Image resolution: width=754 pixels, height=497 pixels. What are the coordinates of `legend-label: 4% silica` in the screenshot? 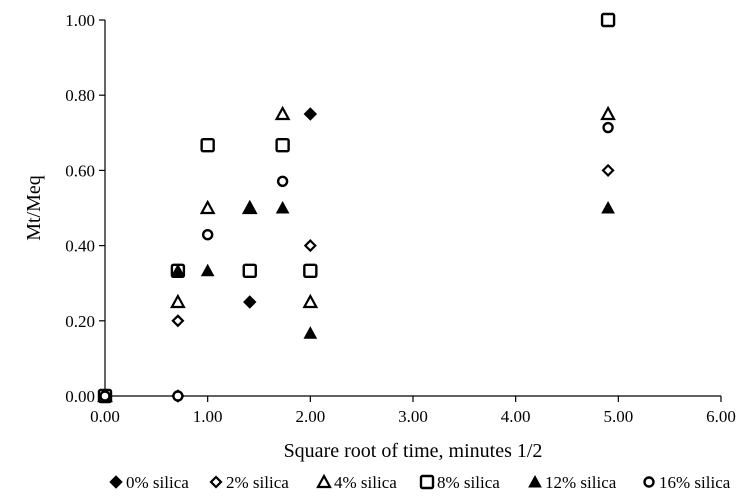 It's located at (365, 482).